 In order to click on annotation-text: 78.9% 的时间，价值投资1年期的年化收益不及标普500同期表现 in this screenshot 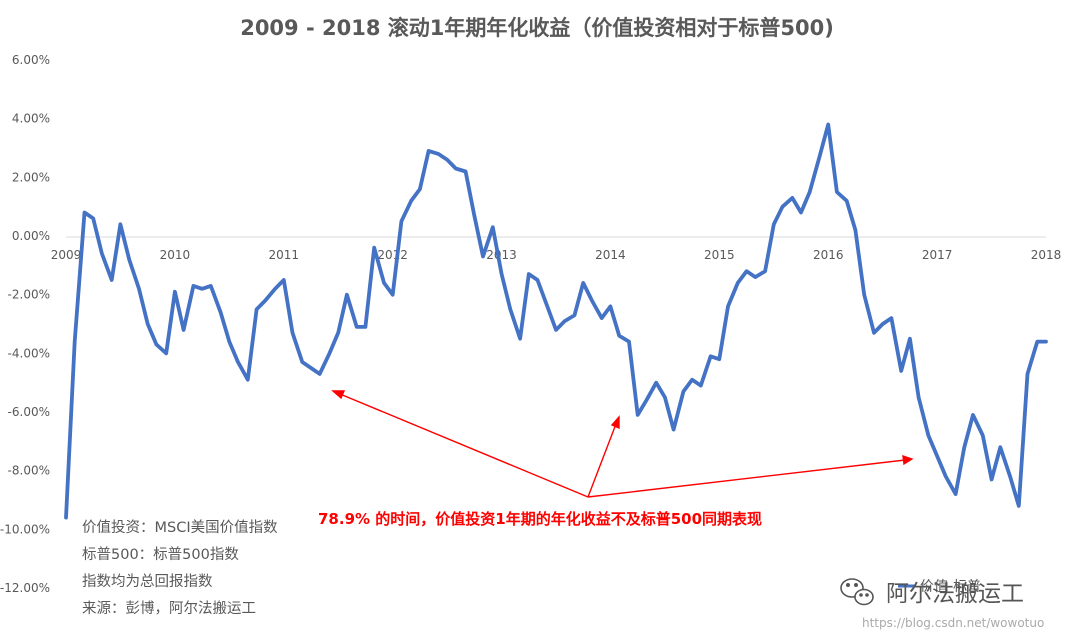, I will do `click(540, 519)`.